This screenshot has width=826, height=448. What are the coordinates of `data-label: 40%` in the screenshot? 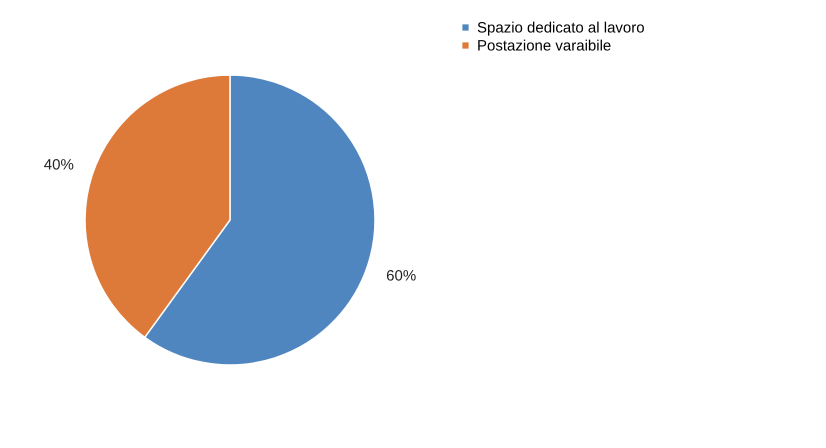 It's located at (59, 165).